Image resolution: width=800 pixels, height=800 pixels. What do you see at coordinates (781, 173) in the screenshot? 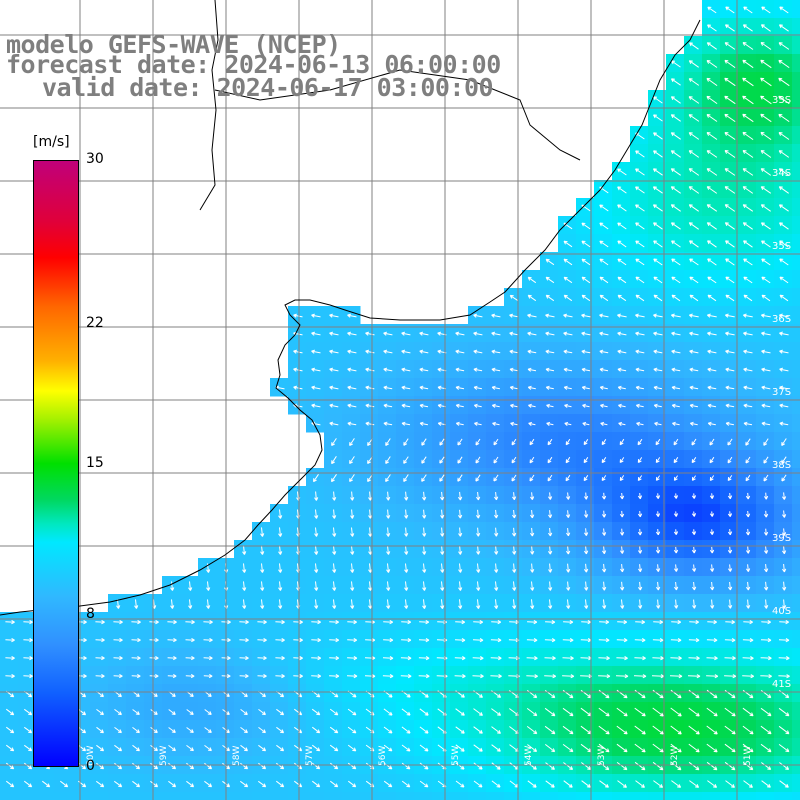
I see `latitude-label: 34S` at bounding box center [781, 173].